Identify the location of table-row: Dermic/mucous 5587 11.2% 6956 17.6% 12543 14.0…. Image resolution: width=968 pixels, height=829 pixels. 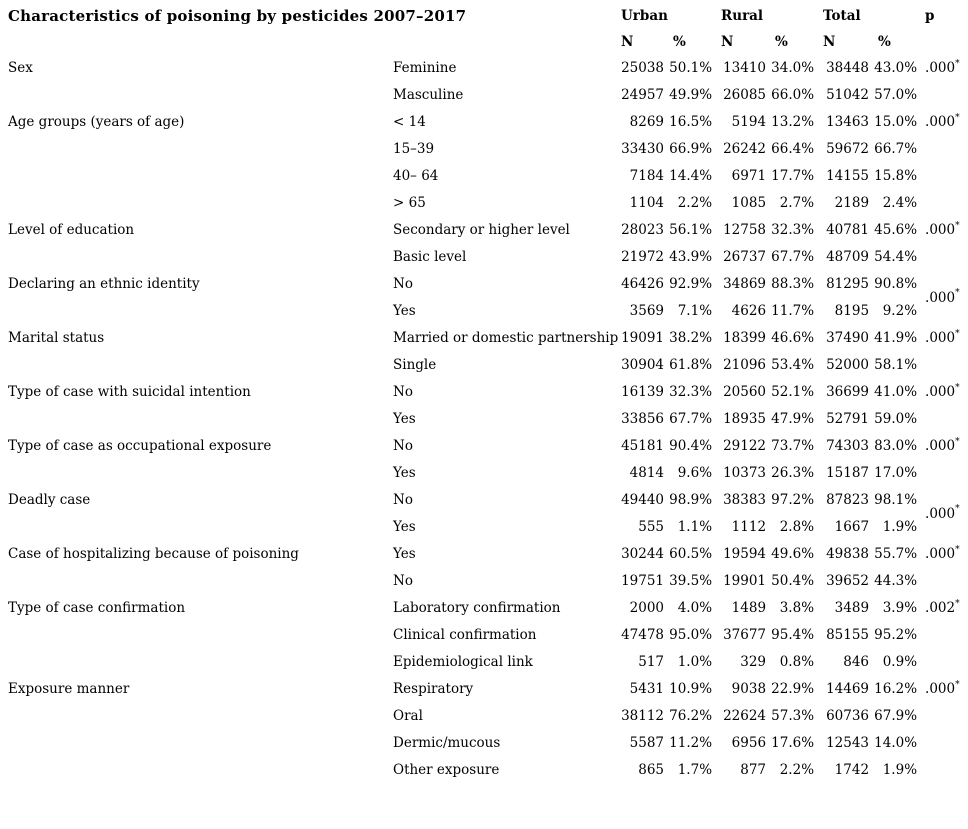
(484, 743).